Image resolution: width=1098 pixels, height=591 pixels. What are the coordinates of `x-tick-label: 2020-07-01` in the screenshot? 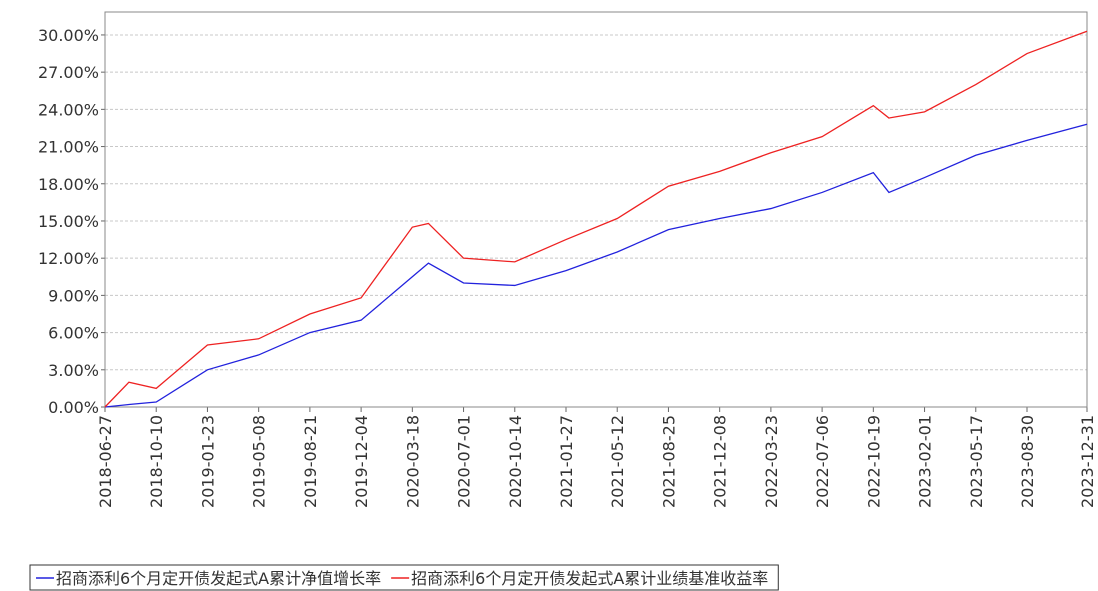 It's located at (464, 461).